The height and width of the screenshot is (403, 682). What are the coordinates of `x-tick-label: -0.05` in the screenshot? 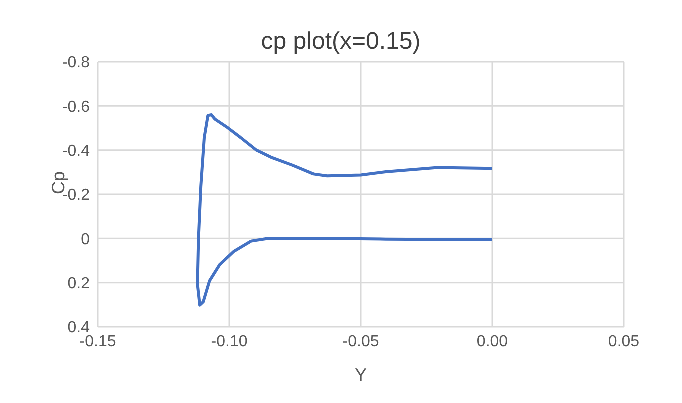 It's located at (361, 341).